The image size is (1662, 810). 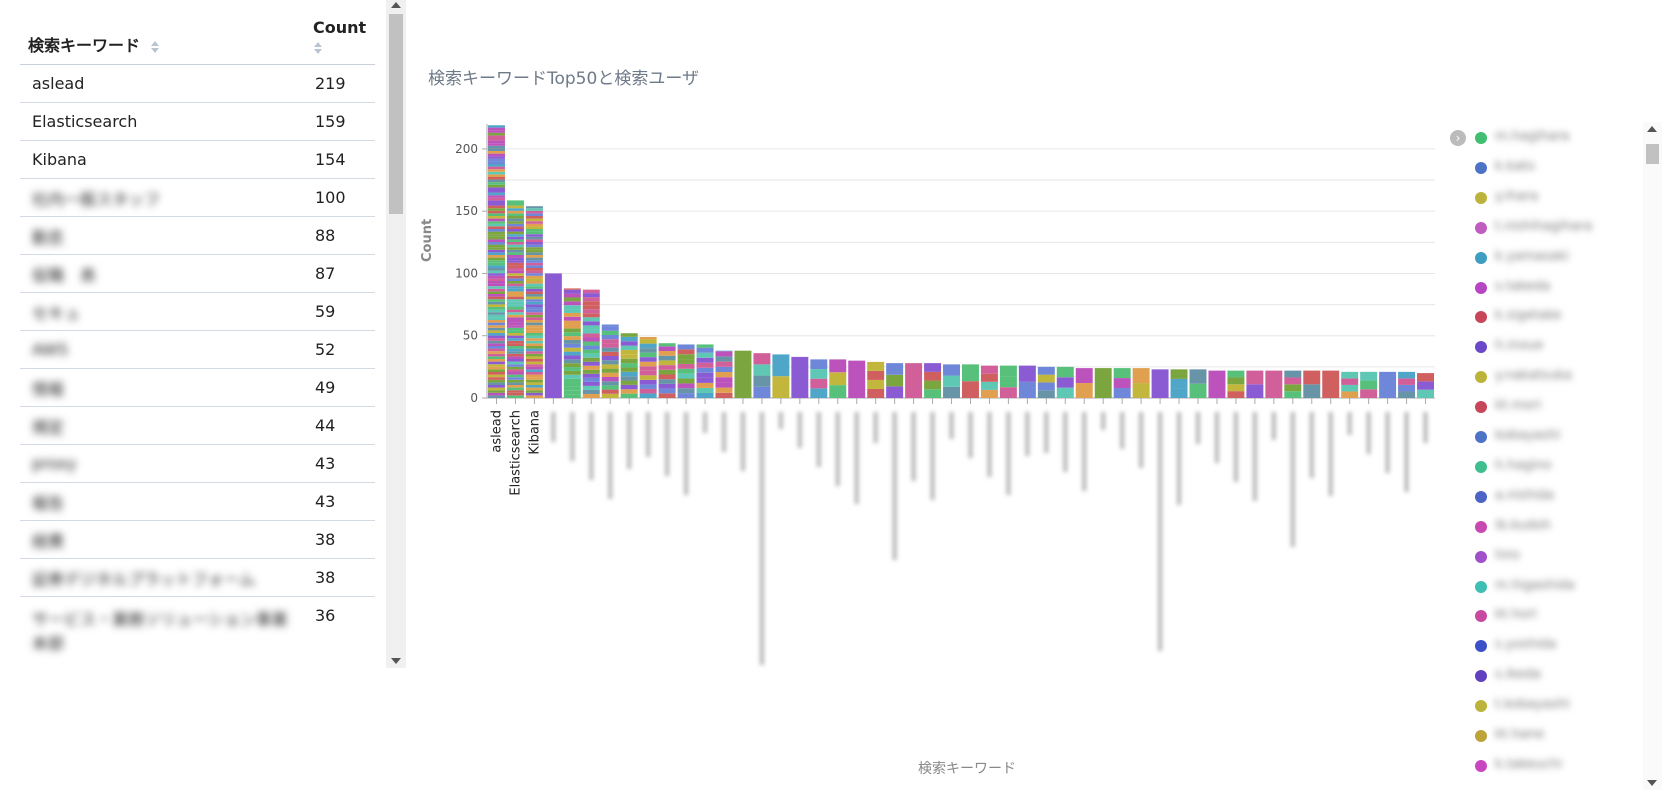 What do you see at coordinates (474, 398) in the screenshot?
I see `y-tick-label: 0` at bounding box center [474, 398].